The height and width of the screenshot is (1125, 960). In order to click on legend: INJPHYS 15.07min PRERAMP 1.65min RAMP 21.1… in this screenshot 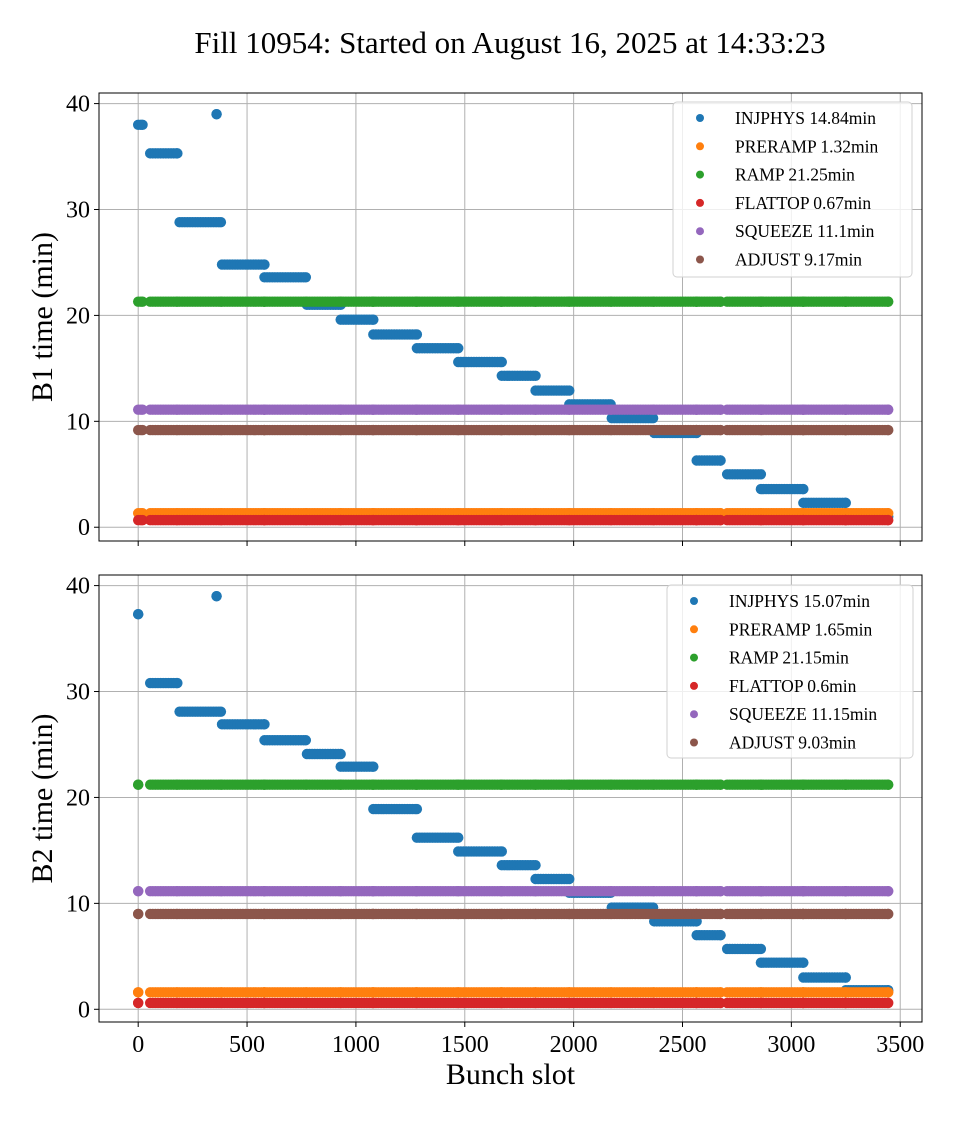, I will do `click(790, 671)`.